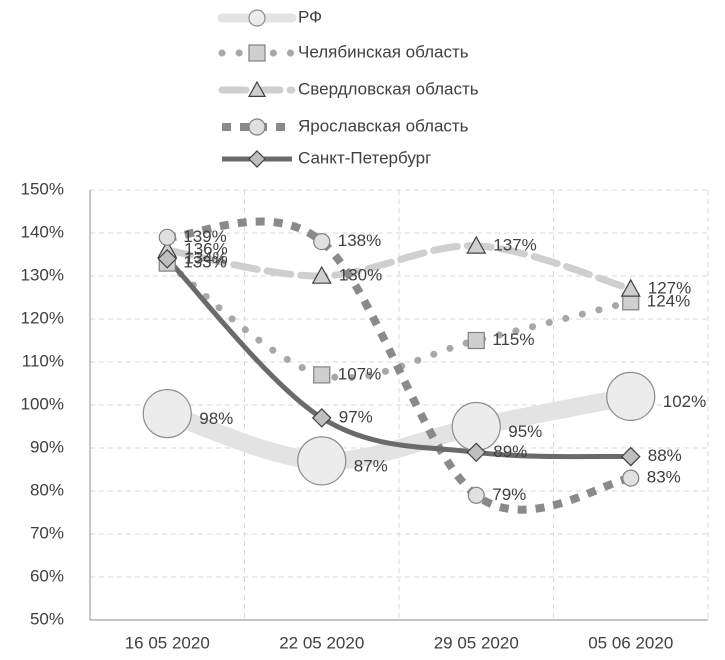  What do you see at coordinates (514, 244) in the screenshot?
I see `data-label: 137%` at bounding box center [514, 244].